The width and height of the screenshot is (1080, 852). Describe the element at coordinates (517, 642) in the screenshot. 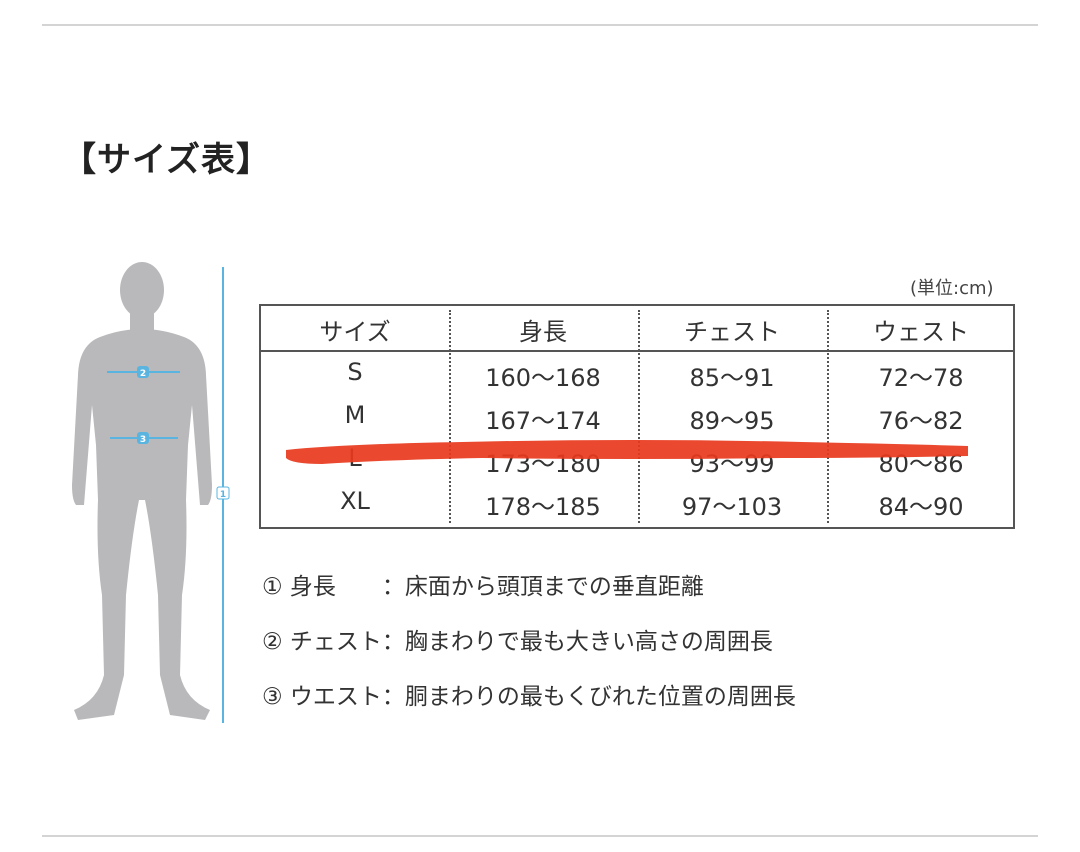

I see `legend-chest: ② チェスト：胸まわりで最も大きい高さの周囲長` at that location.